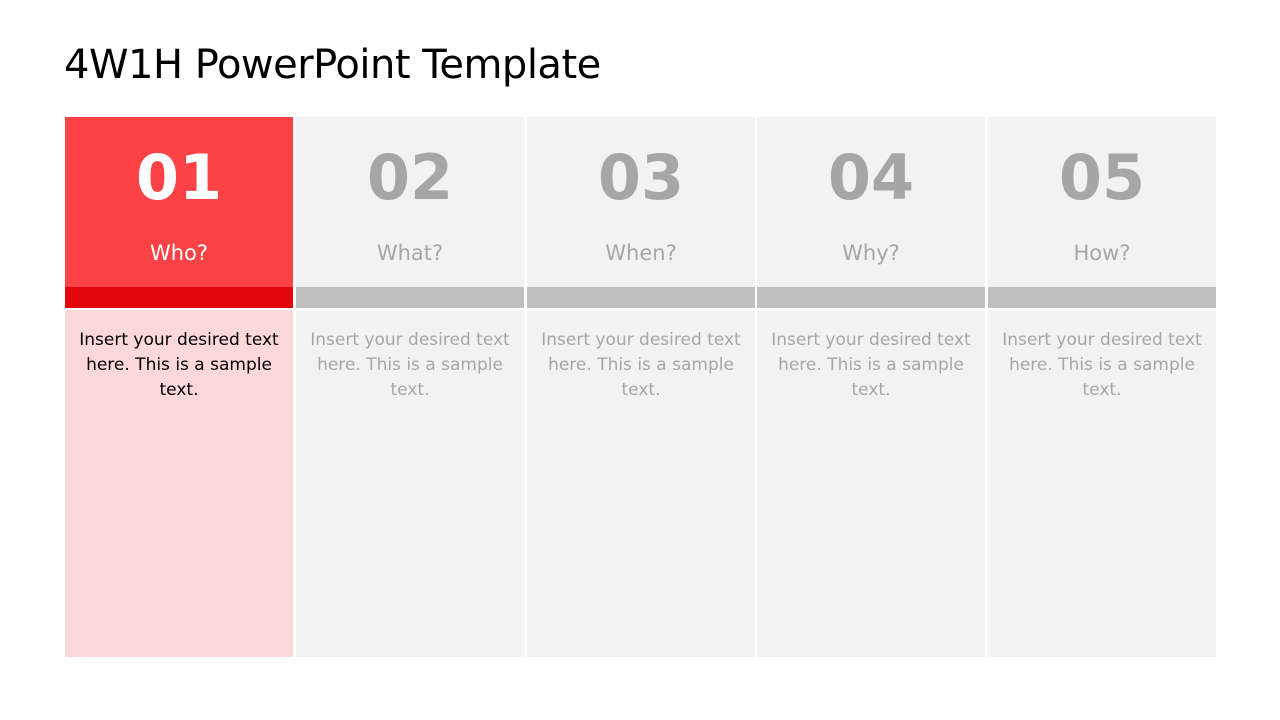 This screenshot has width=1280, height=720. I want to click on column-header: 03 When?, so click(641, 202).